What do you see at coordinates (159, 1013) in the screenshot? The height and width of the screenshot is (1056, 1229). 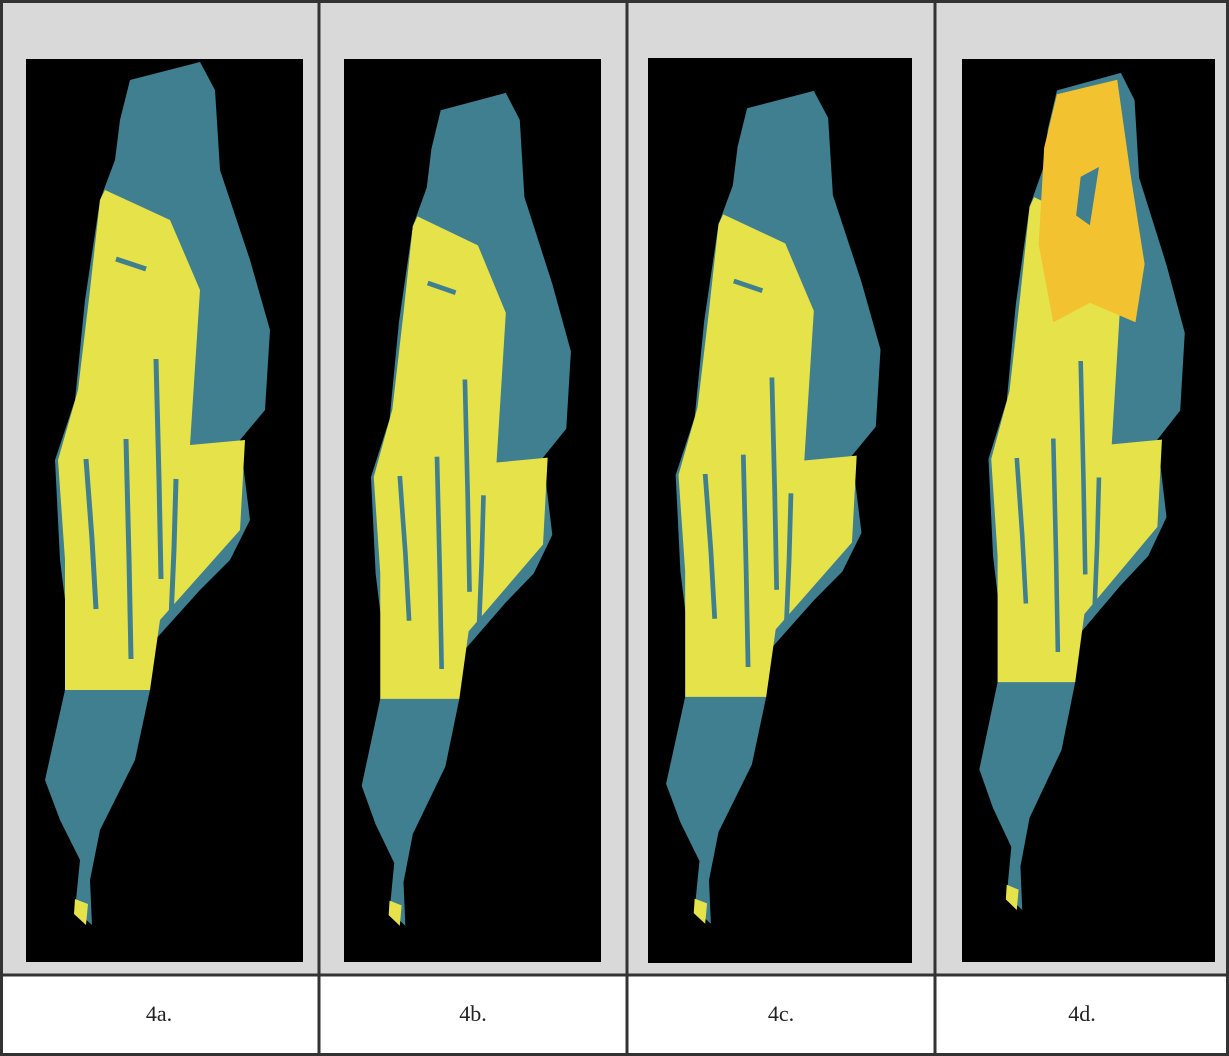 I see `caption: 4a.` at bounding box center [159, 1013].